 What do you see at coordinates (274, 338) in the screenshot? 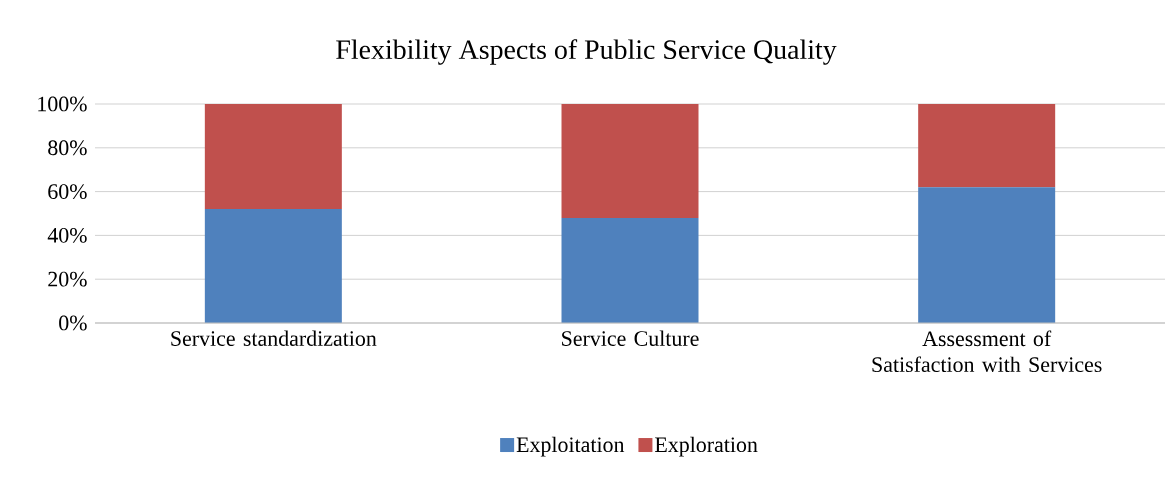
I see `x-tick-label: Service standardization` at bounding box center [274, 338].